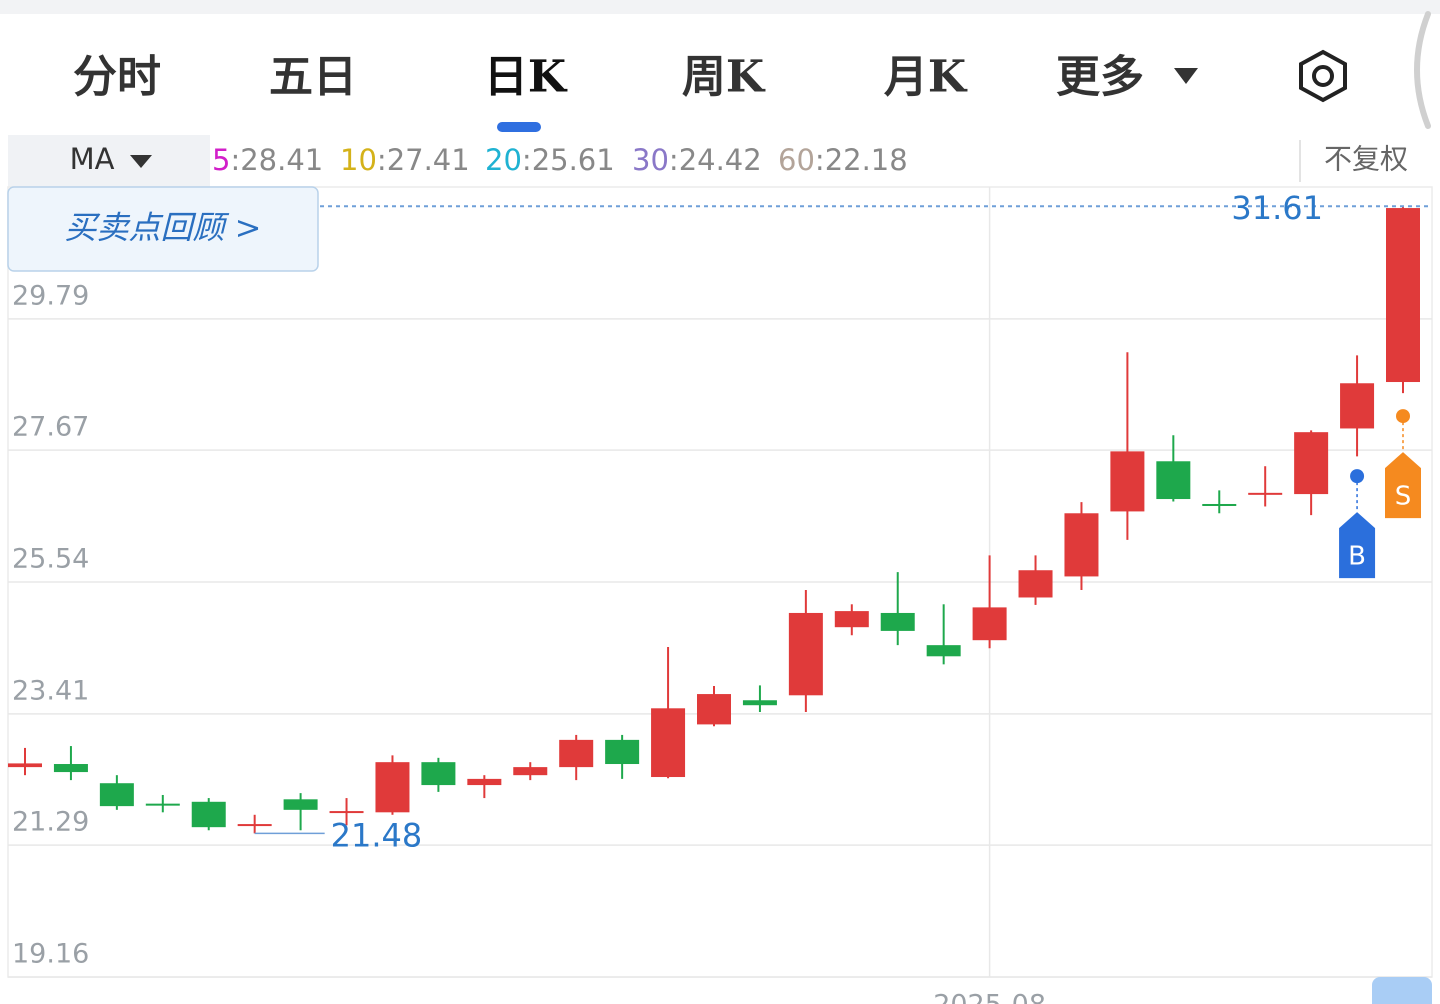  I want to click on adjust-box, so click(1366, 161).